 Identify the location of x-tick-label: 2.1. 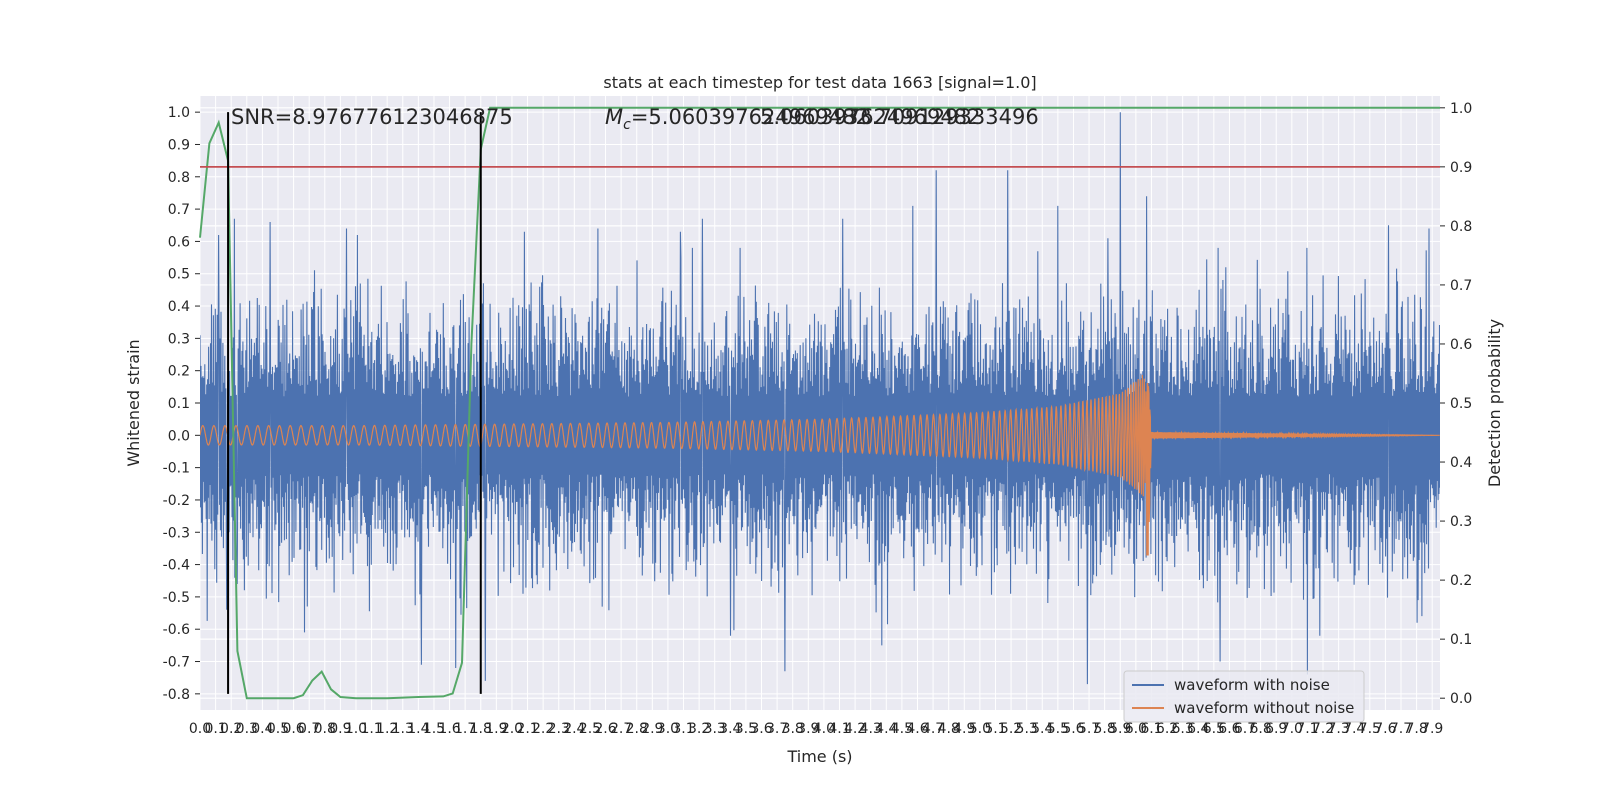
(527, 729).